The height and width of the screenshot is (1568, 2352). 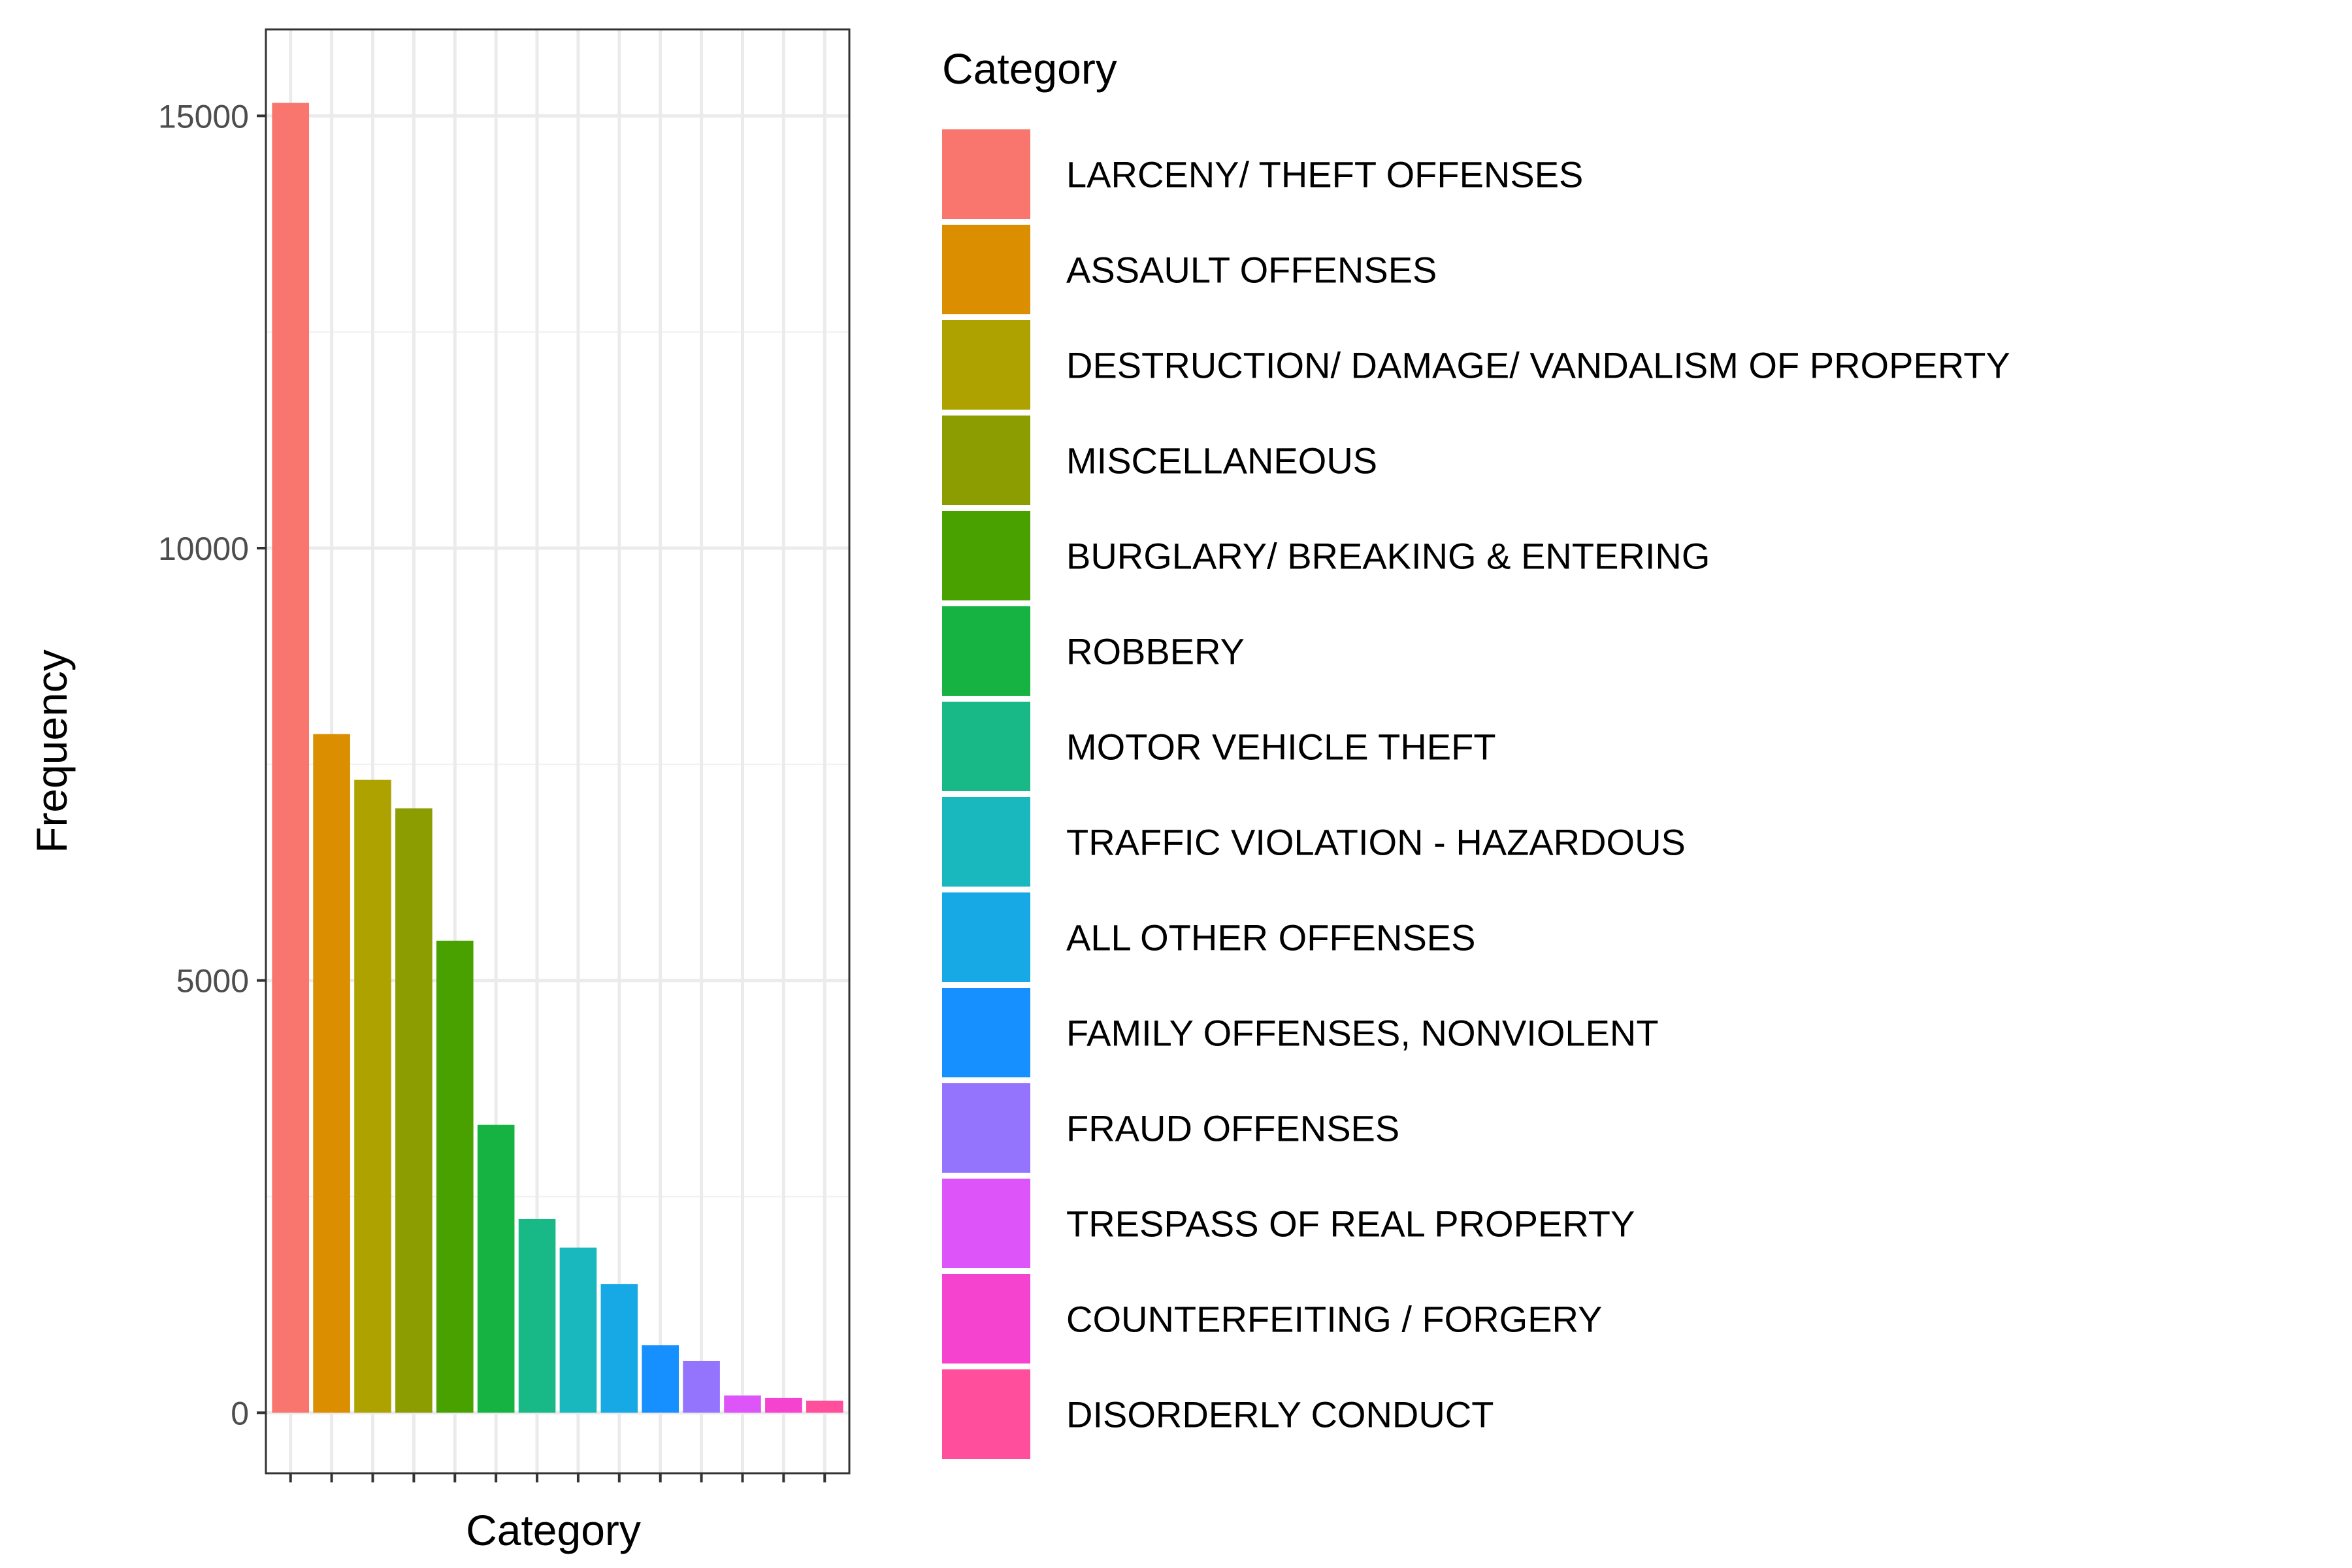 I want to click on y-tick-label: 10000, so click(x=203, y=549).